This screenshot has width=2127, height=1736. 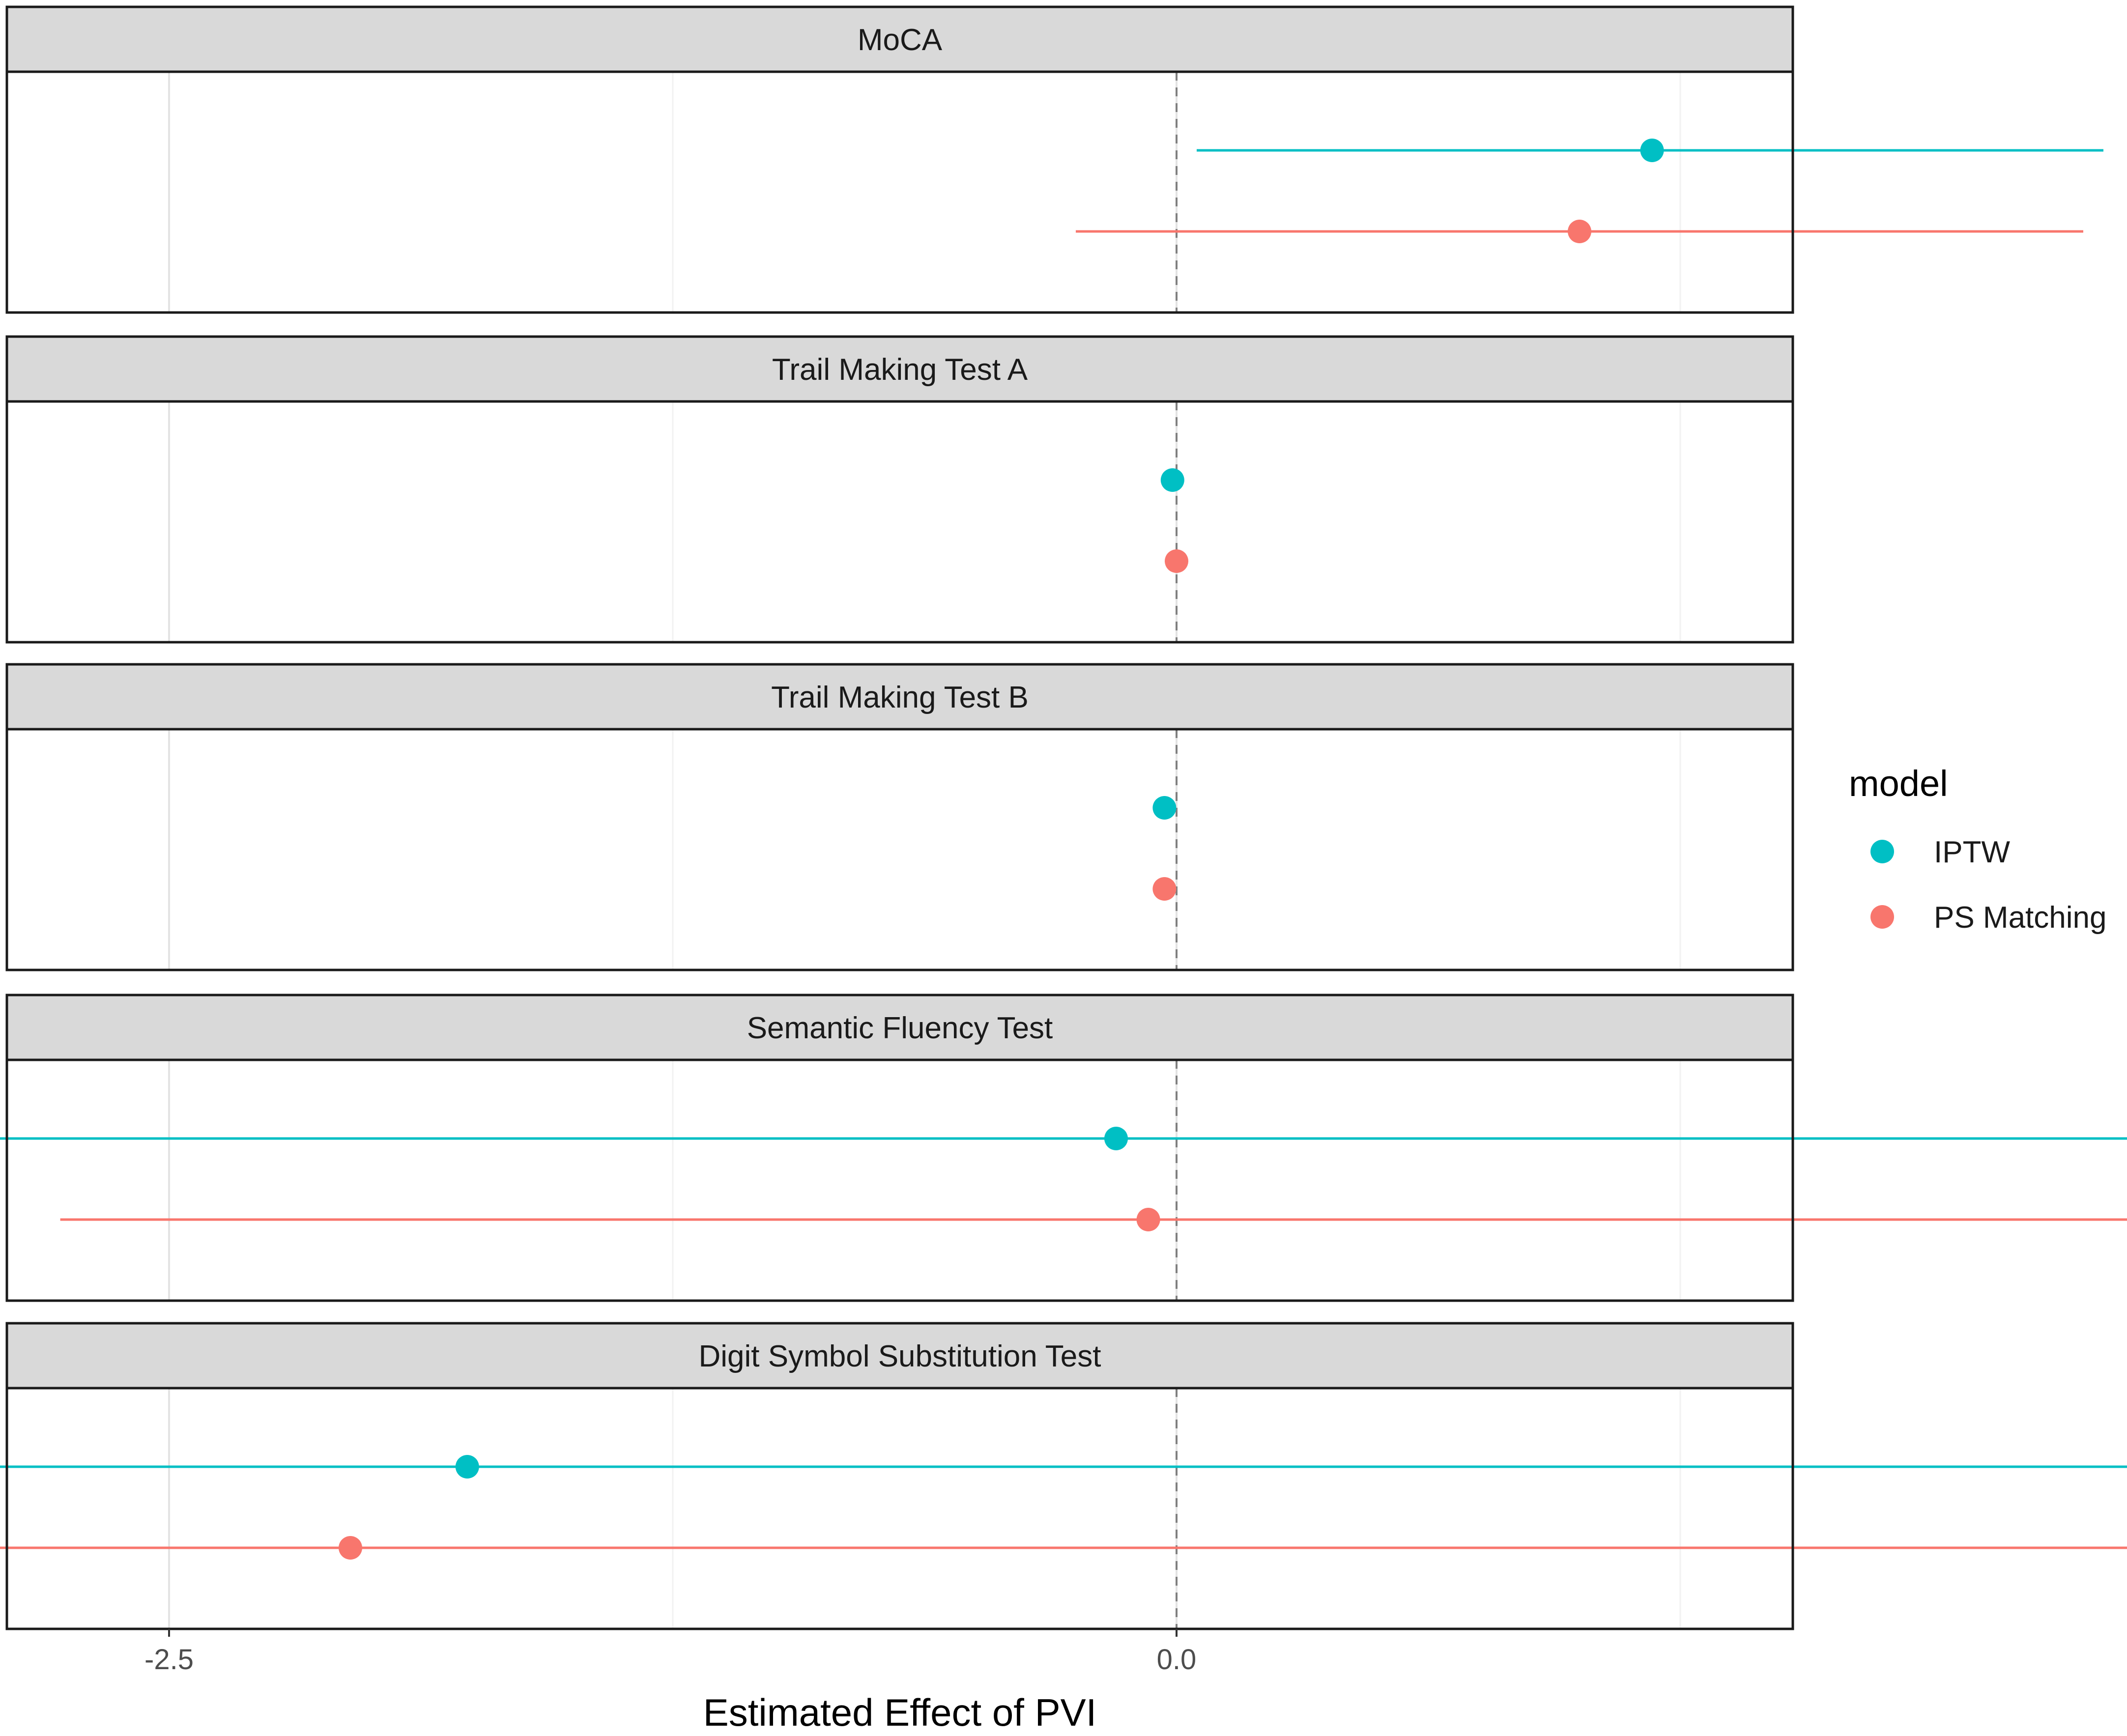 What do you see at coordinates (1177, 1660) in the screenshot?
I see `x-tick-label: 0.0` at bounding box center [1177, 1660].